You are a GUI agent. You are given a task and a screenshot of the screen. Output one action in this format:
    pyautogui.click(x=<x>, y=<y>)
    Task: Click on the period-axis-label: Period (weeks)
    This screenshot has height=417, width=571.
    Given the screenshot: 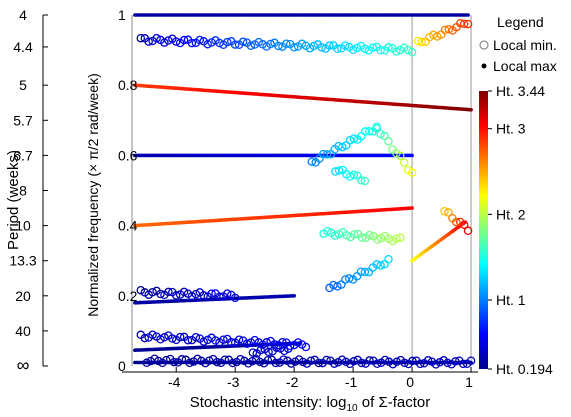 What is the action you would take?
    pyautogui.click(x=13, y=200)
    